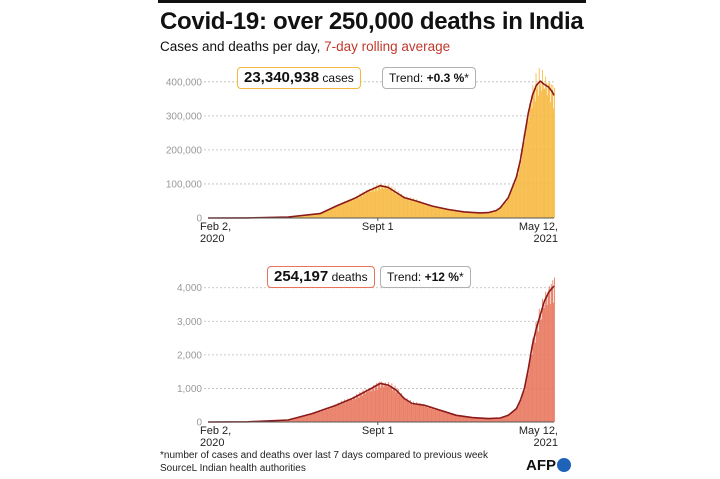  Describe the element at coordinates (541, 465) in the screenshot. I see `afp-logo-text: AFP` at that location.